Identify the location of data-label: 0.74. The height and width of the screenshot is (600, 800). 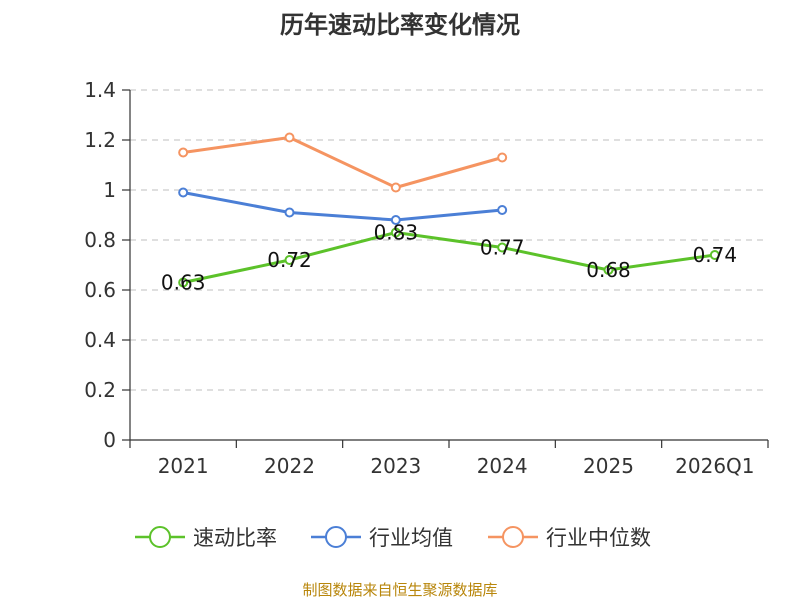
(715, 255).